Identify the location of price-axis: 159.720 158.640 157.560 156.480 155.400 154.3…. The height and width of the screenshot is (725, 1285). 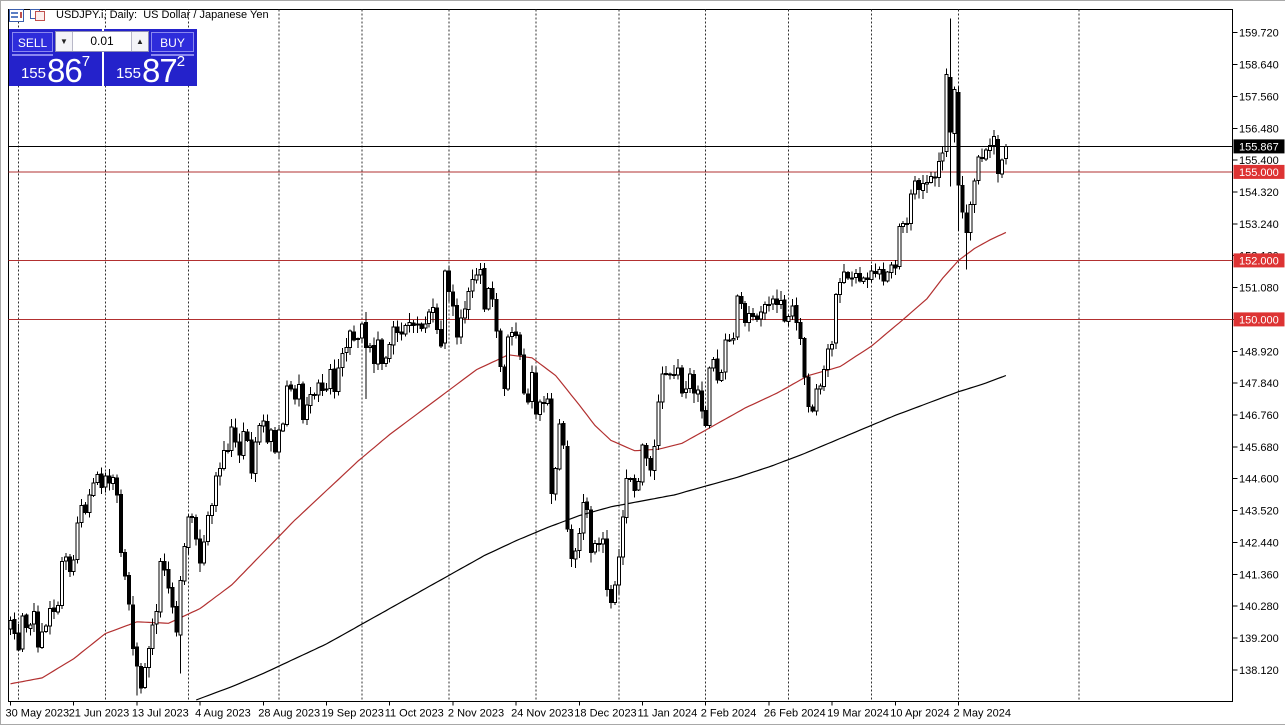
(1255, 352).